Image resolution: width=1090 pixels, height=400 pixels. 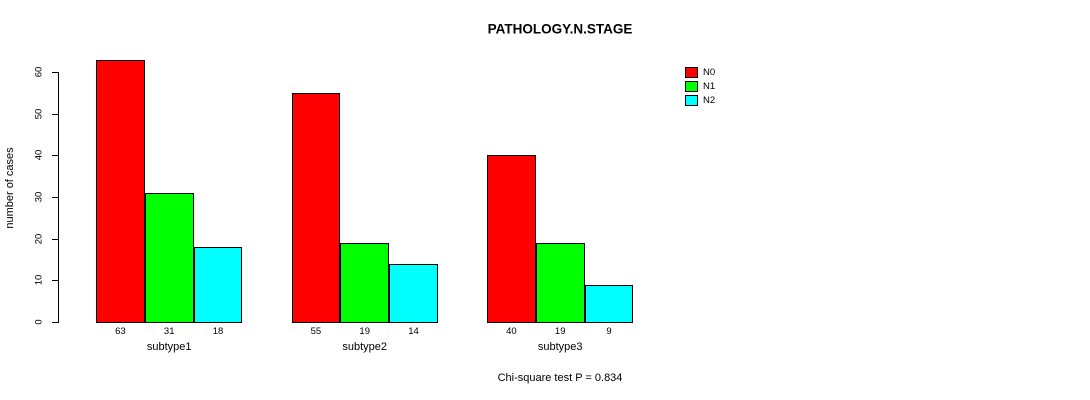 What do you see at coordinates (700, 100) in the screenshot?
I see `legend-item-N2: N2` at bounding box center [700, 100].